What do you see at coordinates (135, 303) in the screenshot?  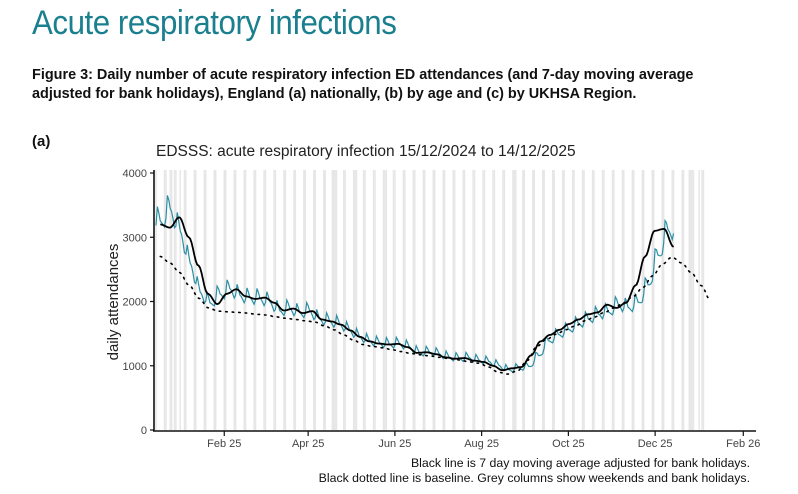 I see `y-tick-label: 2000` at bounding box center [135, 303].